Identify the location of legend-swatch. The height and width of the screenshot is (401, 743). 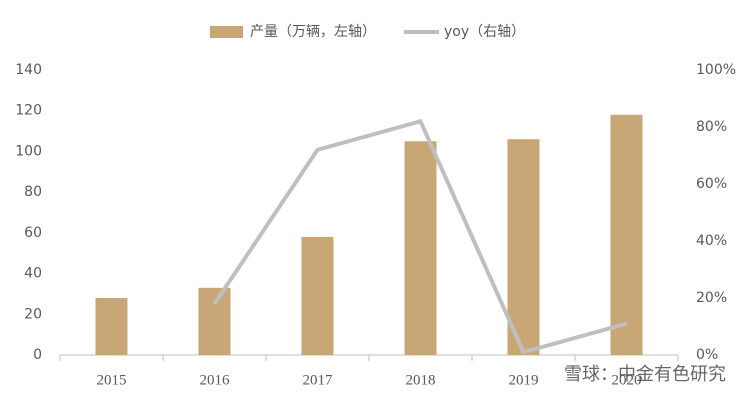
(226, 32).